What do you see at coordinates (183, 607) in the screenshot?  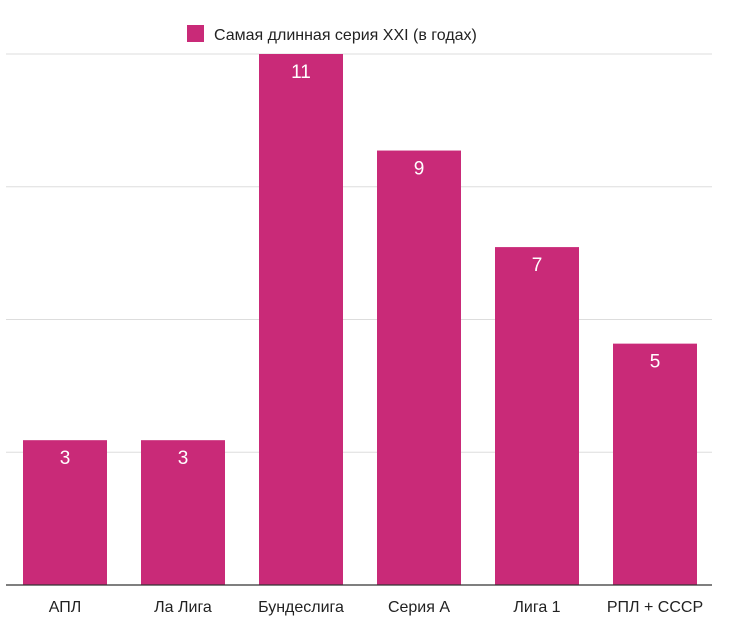 I see `x-tick-label: Ла Лига` at bounding box center [183, 607].